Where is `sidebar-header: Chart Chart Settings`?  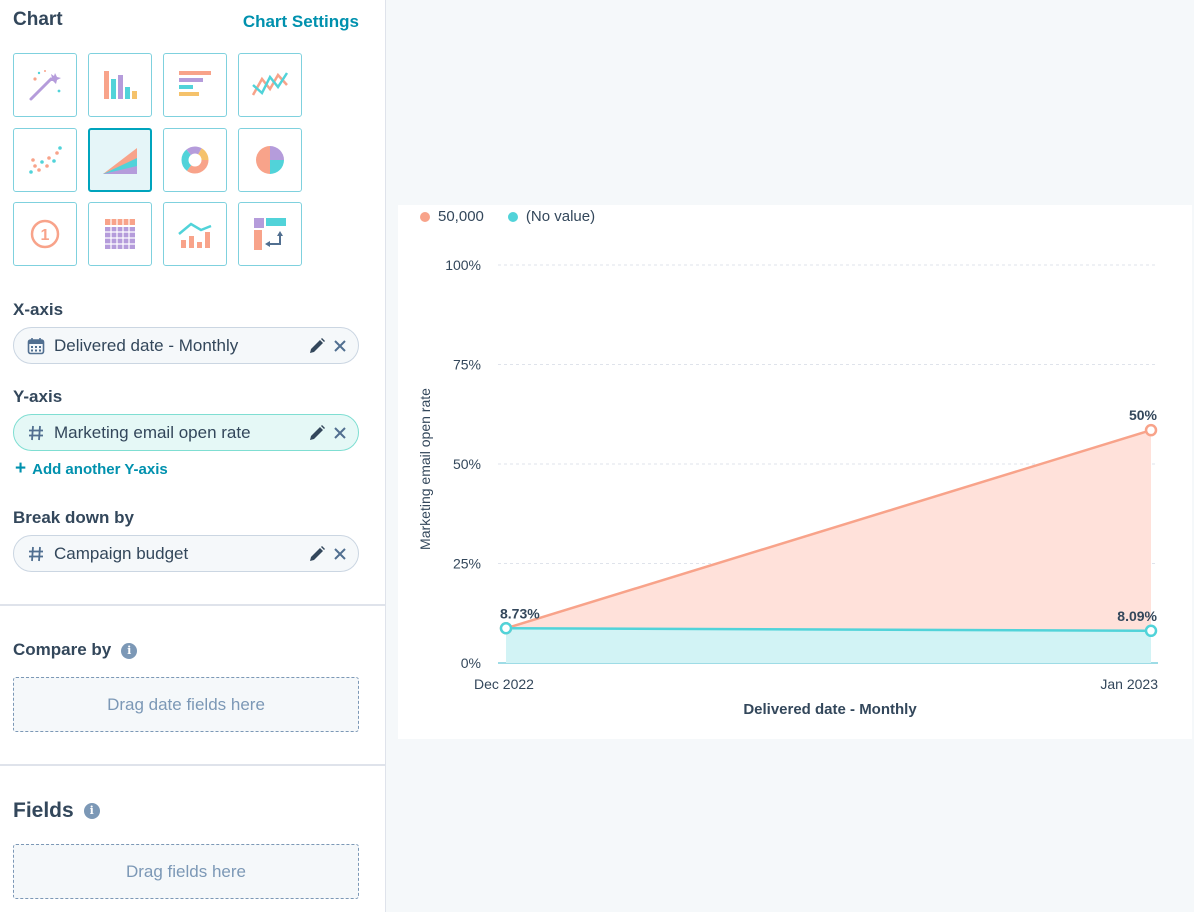
sidebar-header: Chart Chart Settings is located at coordinates (186, 23).